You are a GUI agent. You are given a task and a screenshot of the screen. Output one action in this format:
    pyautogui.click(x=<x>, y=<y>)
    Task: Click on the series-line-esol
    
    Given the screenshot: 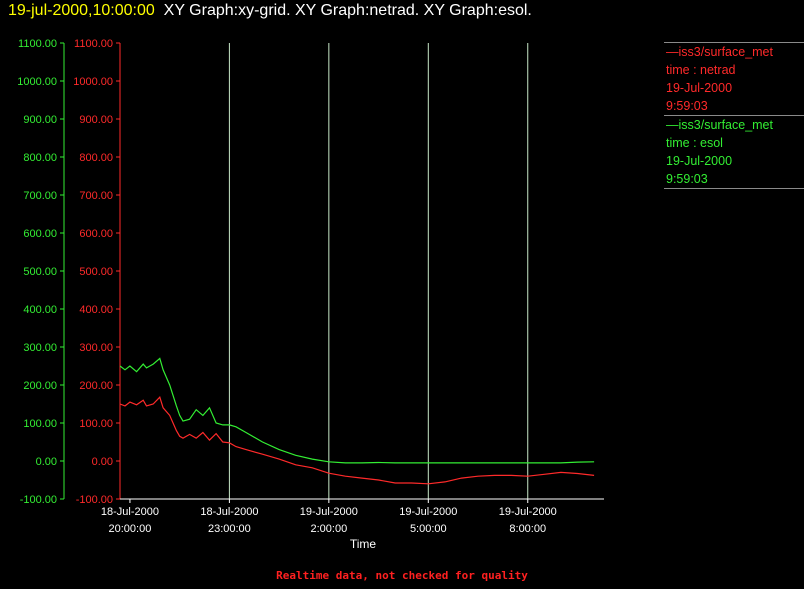 What is the action you would take?
    pyautogui.click(x=357, y=410)
    